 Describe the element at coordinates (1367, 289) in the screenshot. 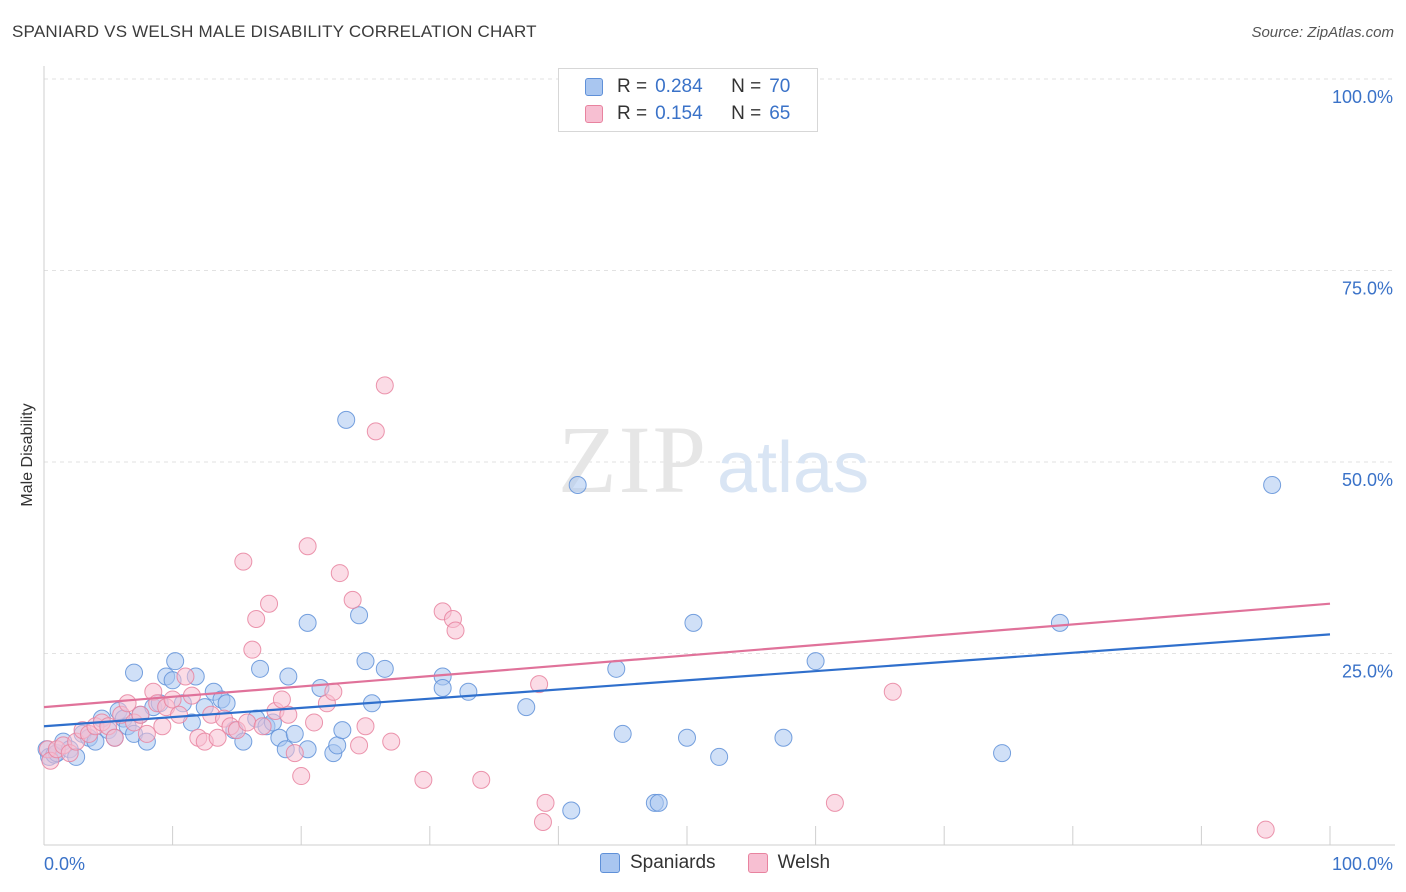

I see `y-tick-label: 75.0%` at that location.